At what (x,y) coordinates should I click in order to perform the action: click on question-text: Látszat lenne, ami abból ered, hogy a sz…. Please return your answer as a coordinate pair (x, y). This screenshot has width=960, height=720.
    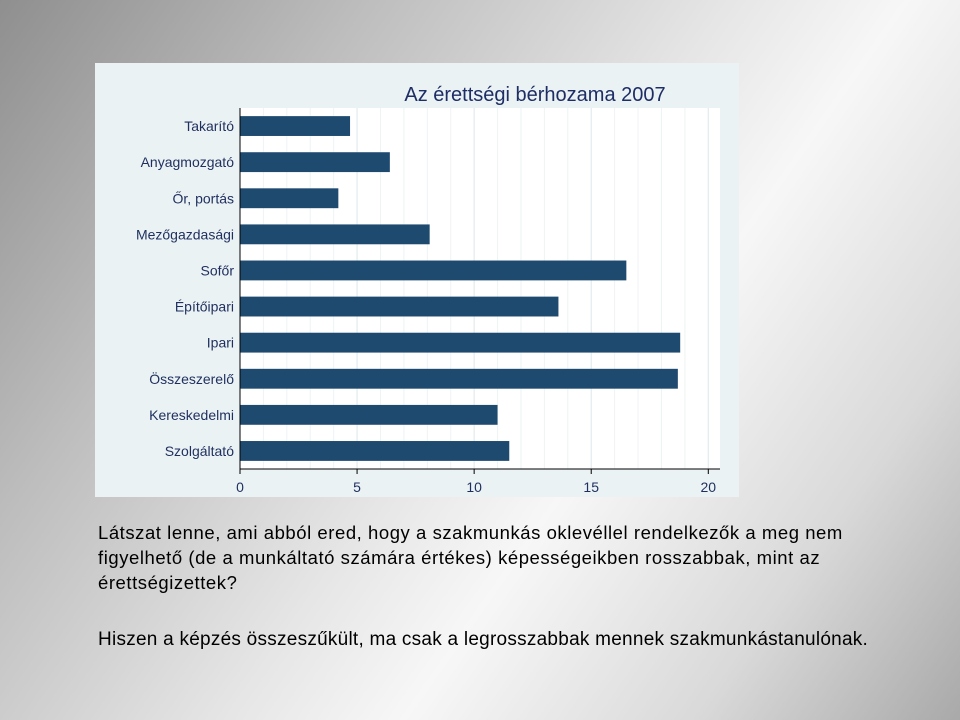
    Looking at the image, I should click on (470, 557).